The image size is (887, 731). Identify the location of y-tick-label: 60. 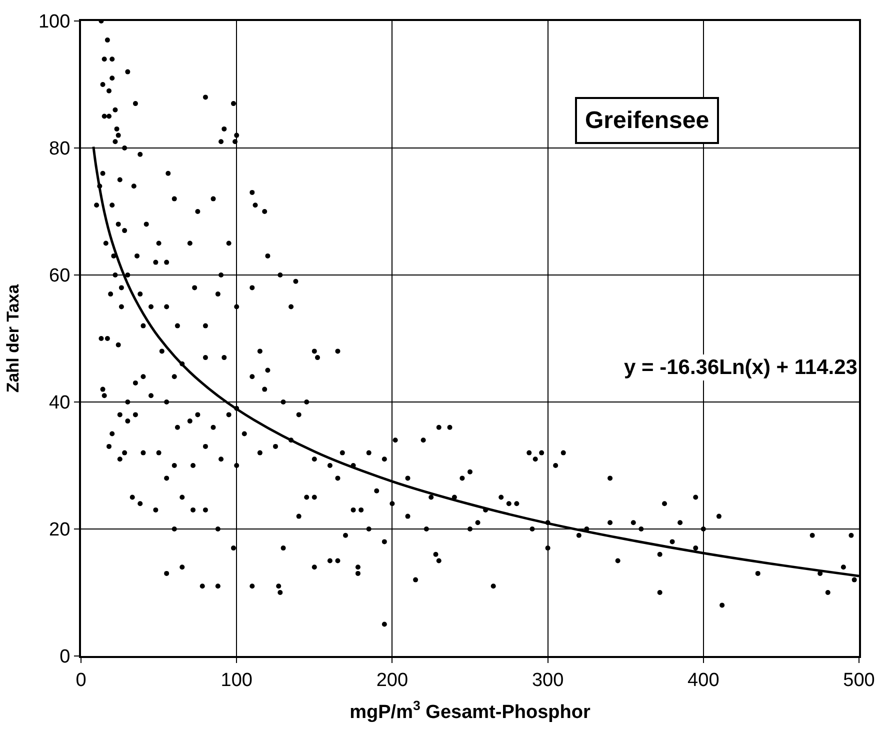
(59, 276).